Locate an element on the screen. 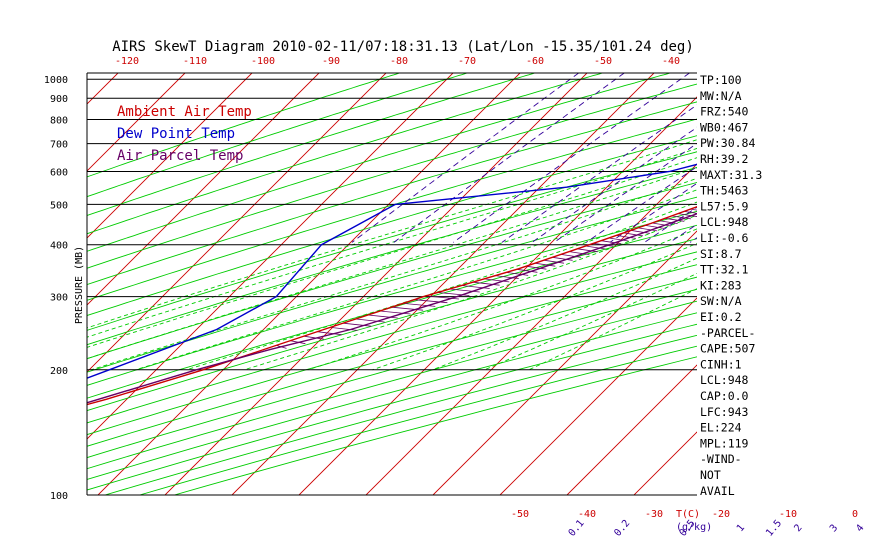 The image size is (870, 560). stat-item: EL:224 is located at coordinates (721, 428).